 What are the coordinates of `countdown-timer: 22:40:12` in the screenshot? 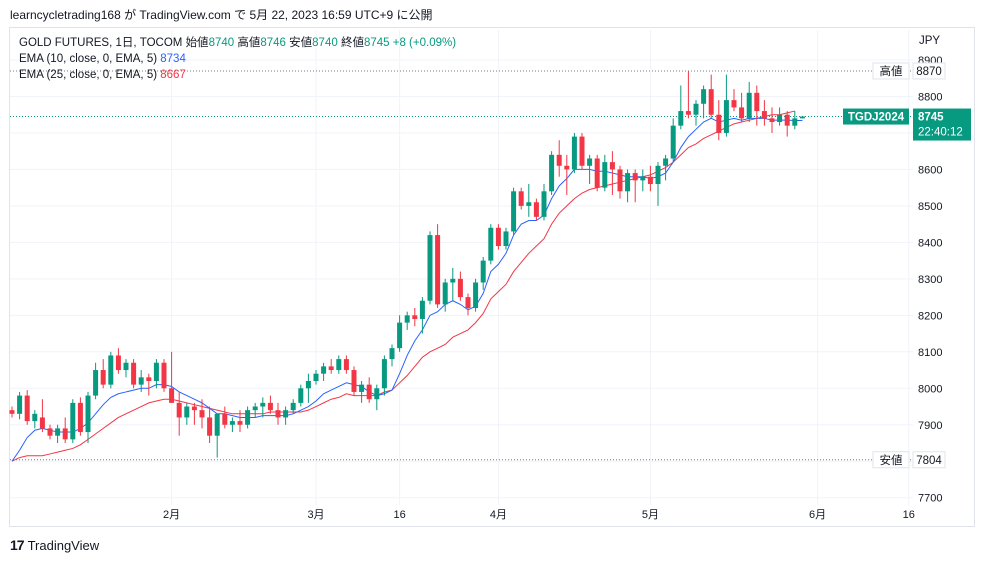 It's located at (940, 133).